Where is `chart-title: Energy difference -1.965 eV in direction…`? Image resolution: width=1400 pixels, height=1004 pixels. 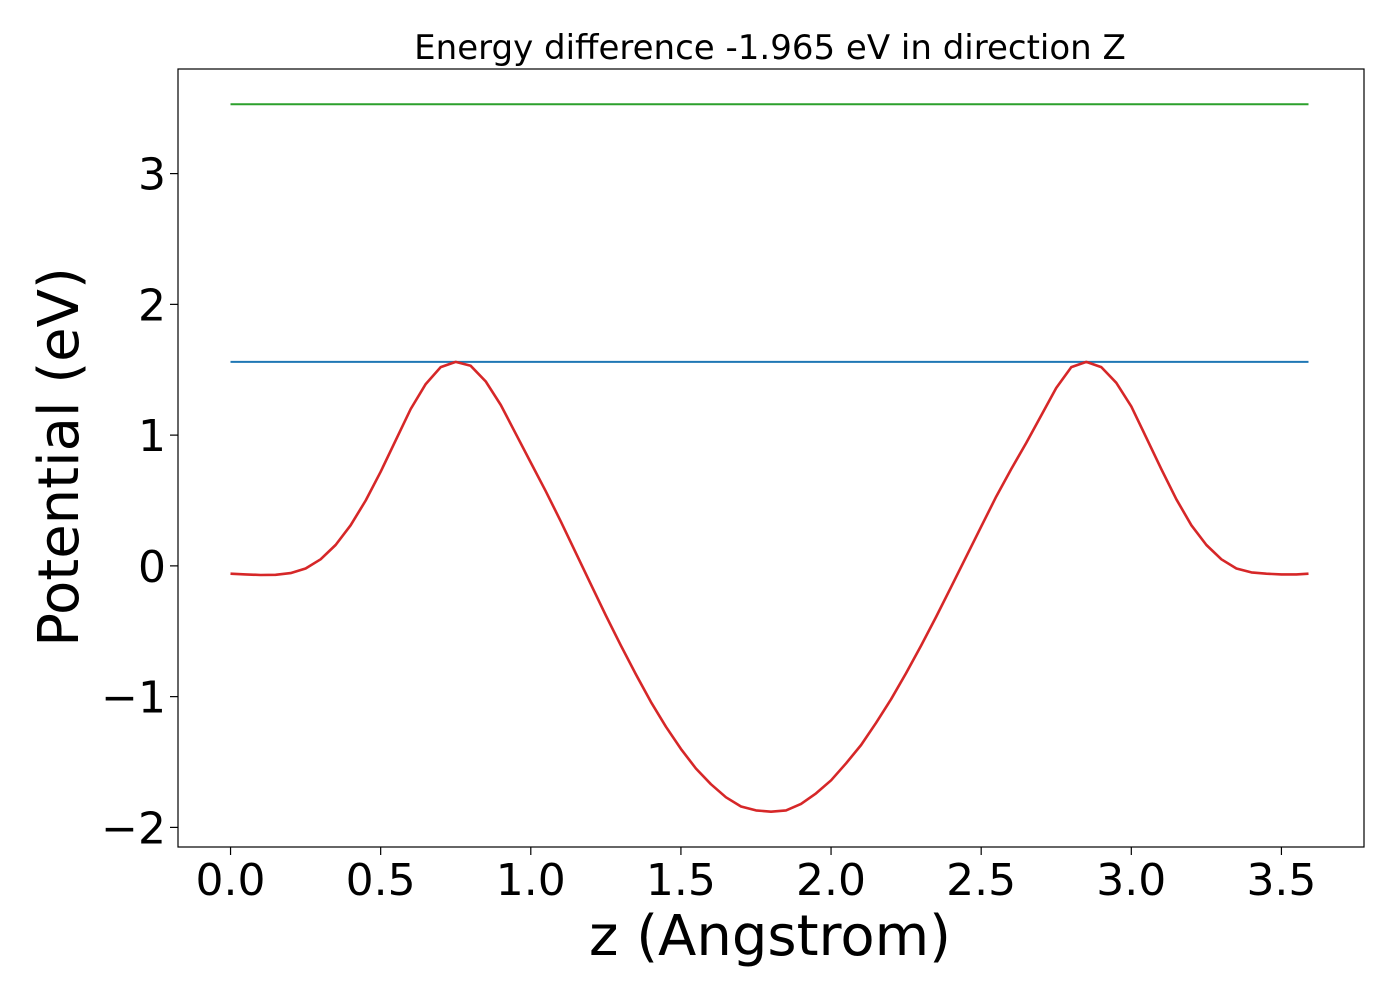
chart-title: Energy difference -1.965 eV in direction… is located at coordinates (770, 48).